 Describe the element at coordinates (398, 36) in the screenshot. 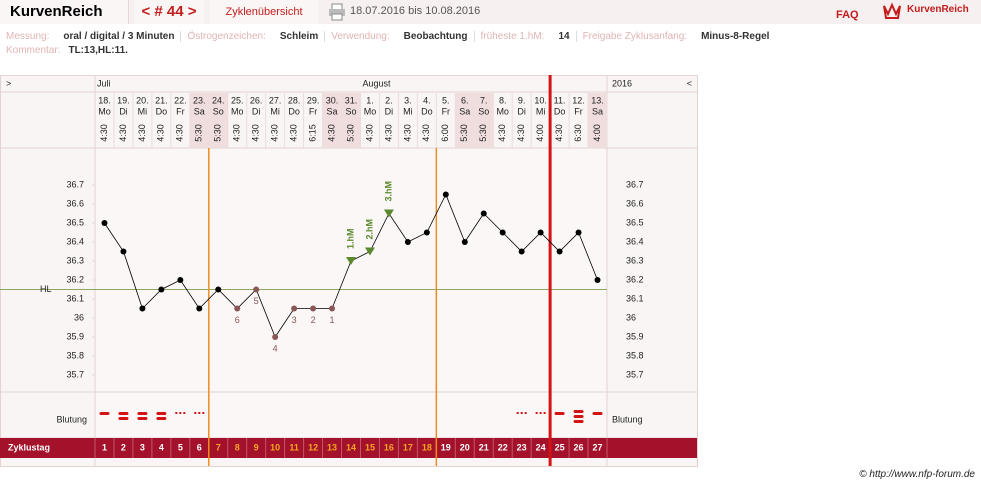

I see `info-item: Verwendung: Beobachtung` at that location.